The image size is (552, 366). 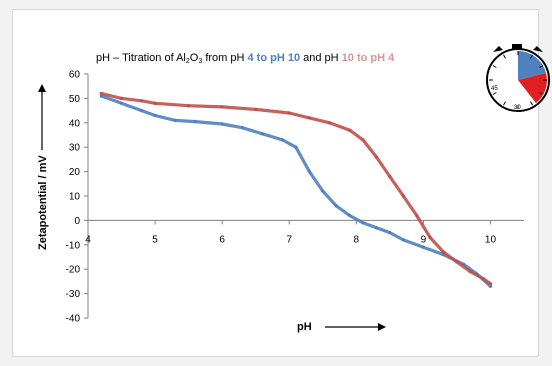 I want to click on y-tick-label: 20, so click(x=75, y=172).